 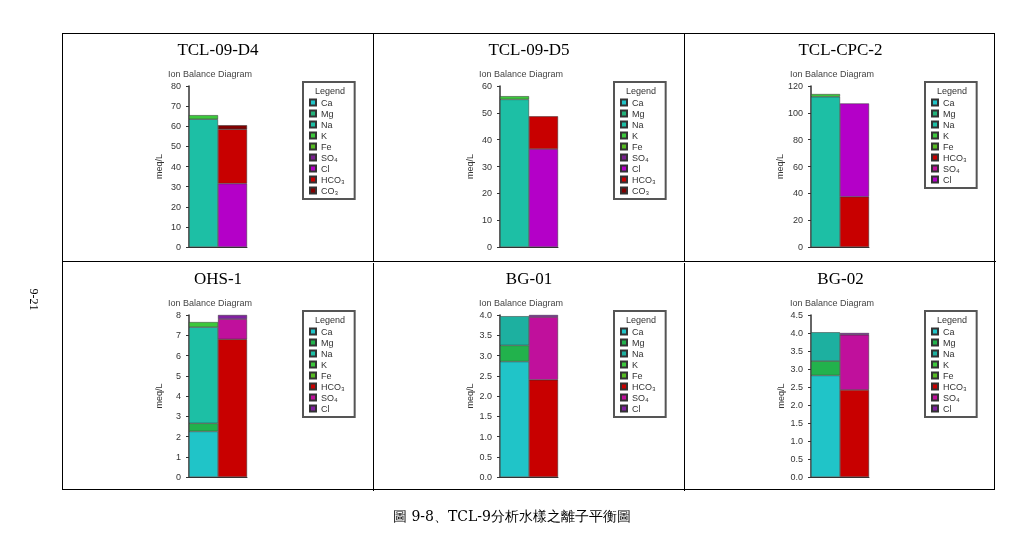 What do you see at coordinates (178, 334) in the screenshot?
I see `y-tick-label: 7` at bounding box center [178, 334].